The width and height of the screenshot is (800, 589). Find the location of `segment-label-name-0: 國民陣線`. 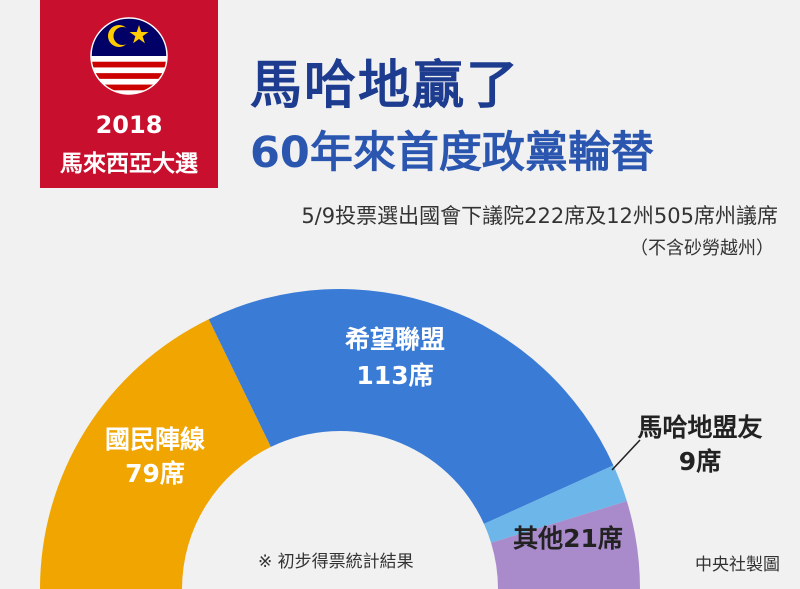

segment-label-name-0: 國民陣線 is located at coordinates (155, 439).